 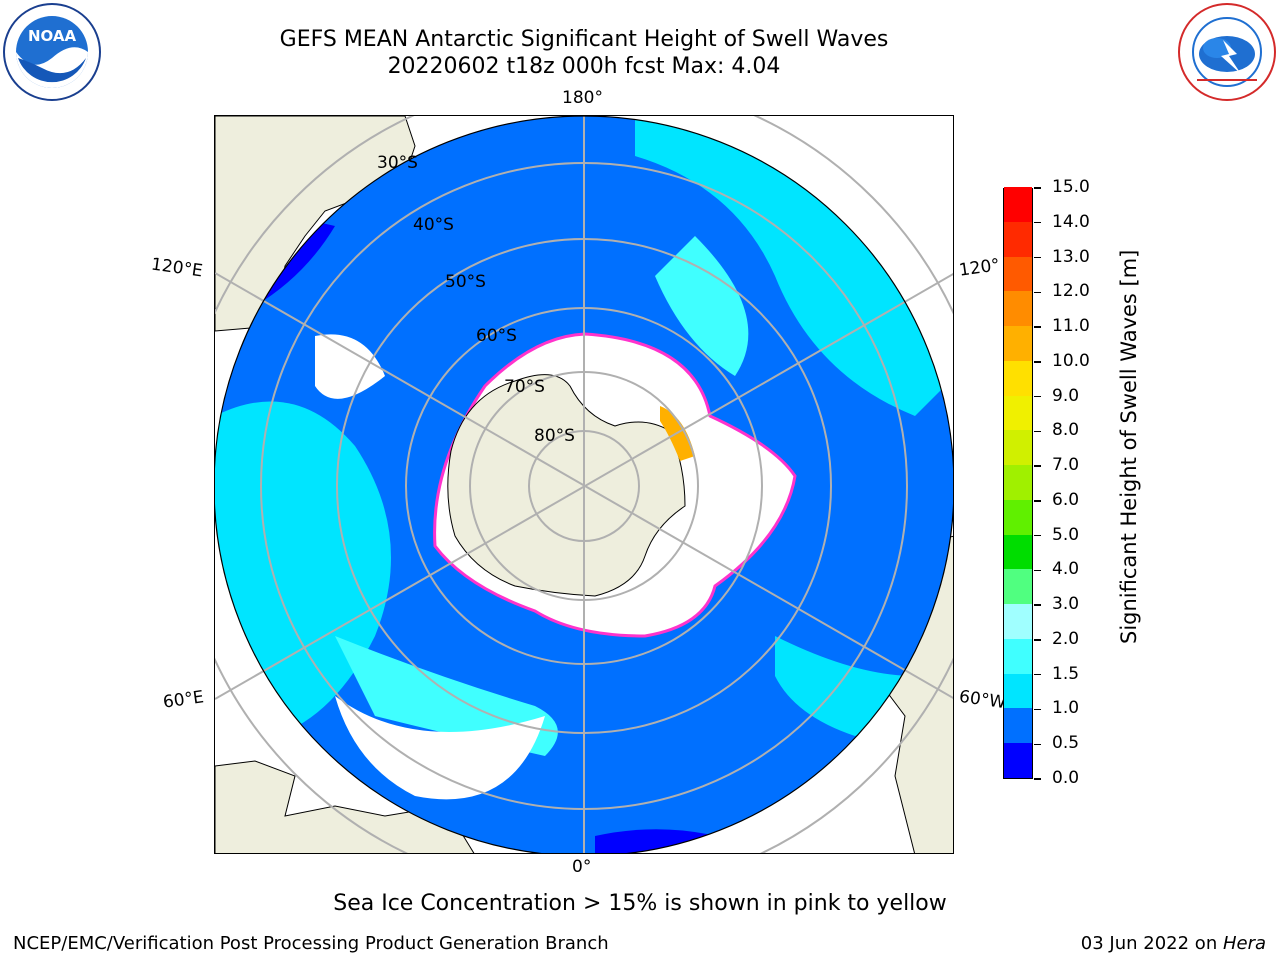 I want to click on colorbar-tick-label: 14.0, so click(x=1071, y=221).